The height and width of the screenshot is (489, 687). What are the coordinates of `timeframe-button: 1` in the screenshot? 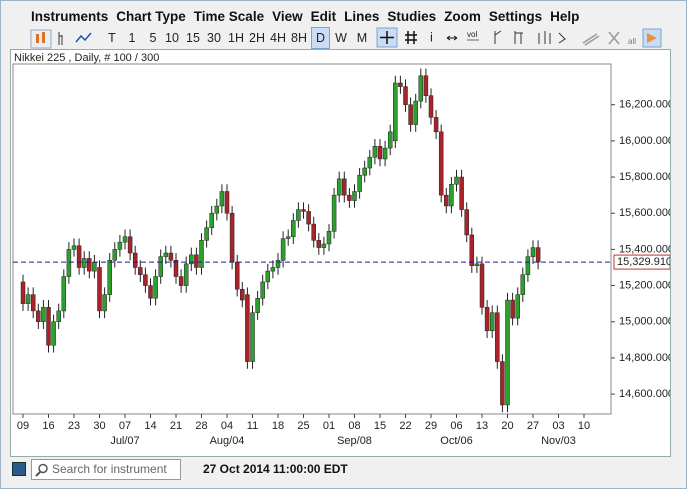 It's located at (132, 38).